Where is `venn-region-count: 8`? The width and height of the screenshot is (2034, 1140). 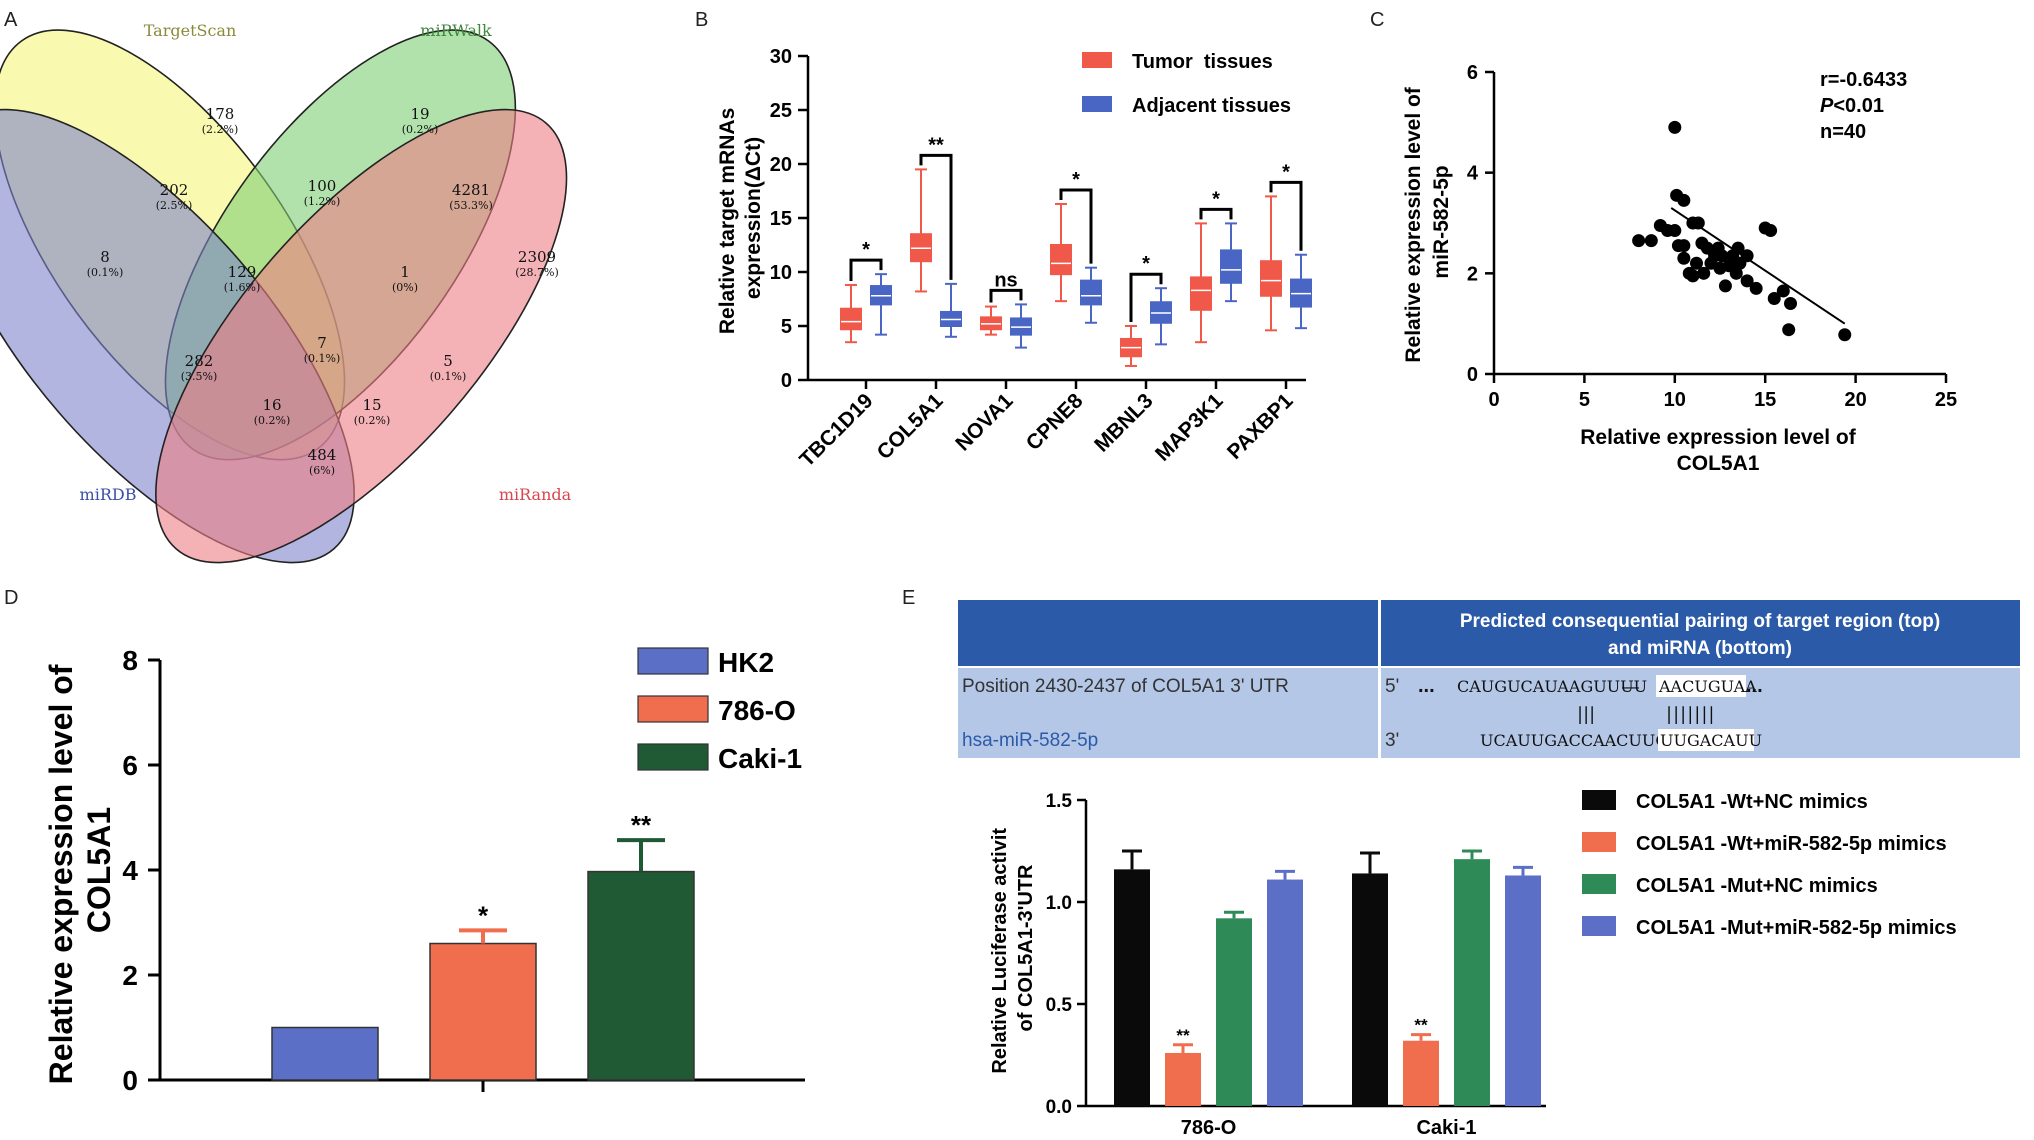
venn-region-count: 8 is located at coordinates (105, 257).